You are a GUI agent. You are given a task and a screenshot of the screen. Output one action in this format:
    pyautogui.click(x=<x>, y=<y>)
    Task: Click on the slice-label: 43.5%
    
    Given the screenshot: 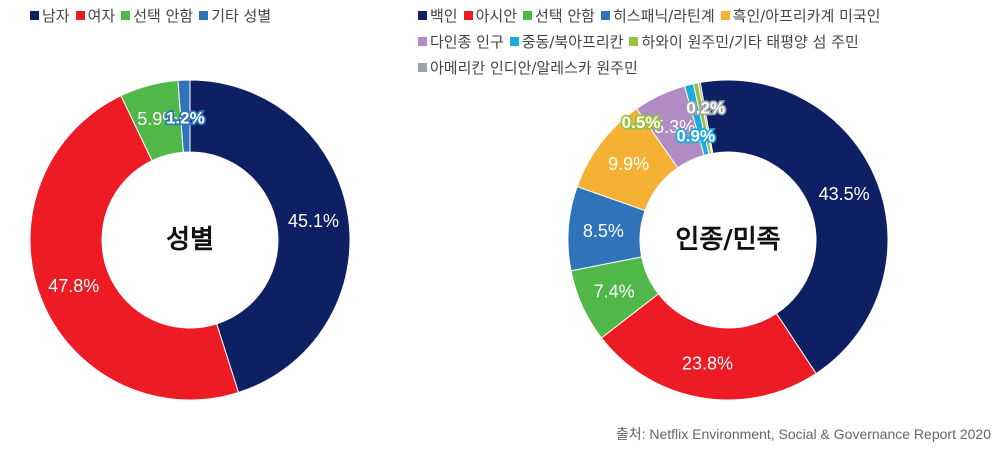 What is the action you would take?
    pyautogui.click(x=844, y=194)
    